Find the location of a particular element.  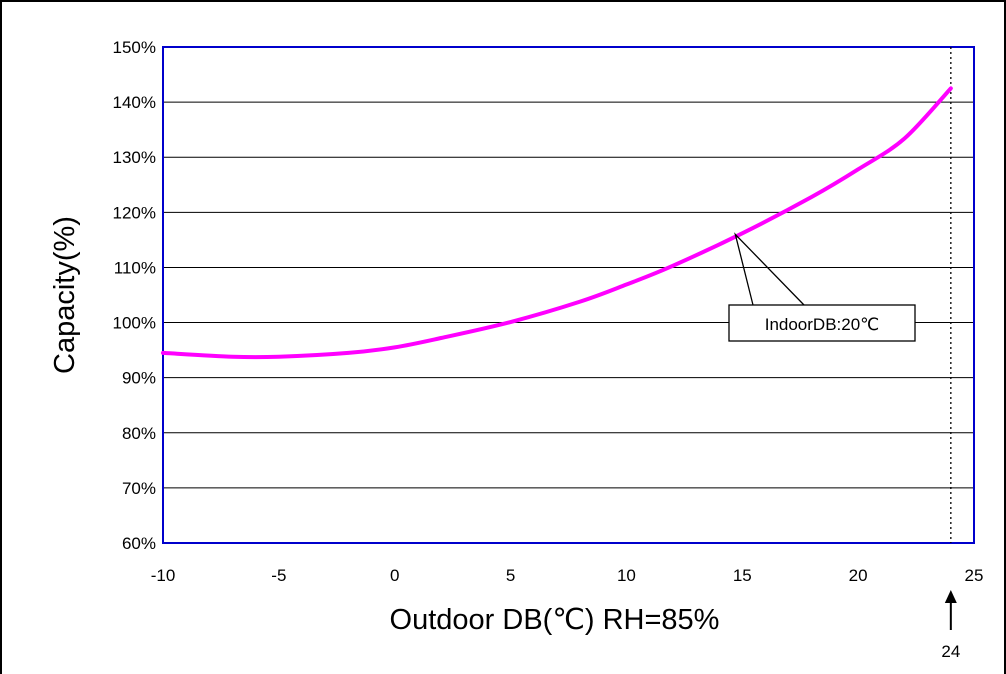

x-axis-title: Outdoor DB(℃) RH=85% is located at coordinates (555, 620).